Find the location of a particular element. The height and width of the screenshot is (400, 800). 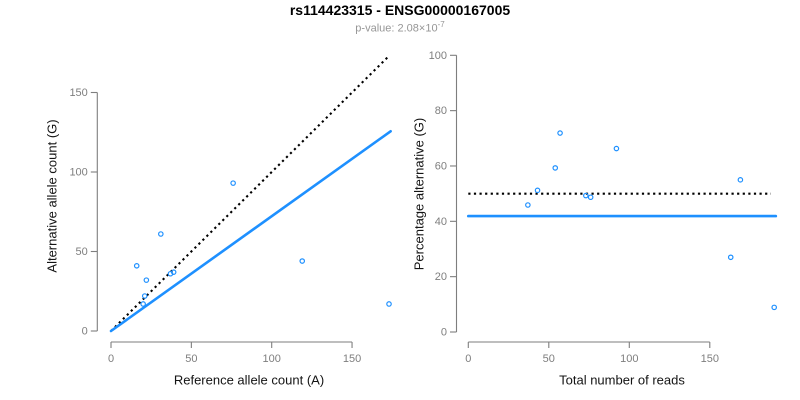

left-y-axis-label: Alternative allele count (G) is located at coordinates (52, 196).